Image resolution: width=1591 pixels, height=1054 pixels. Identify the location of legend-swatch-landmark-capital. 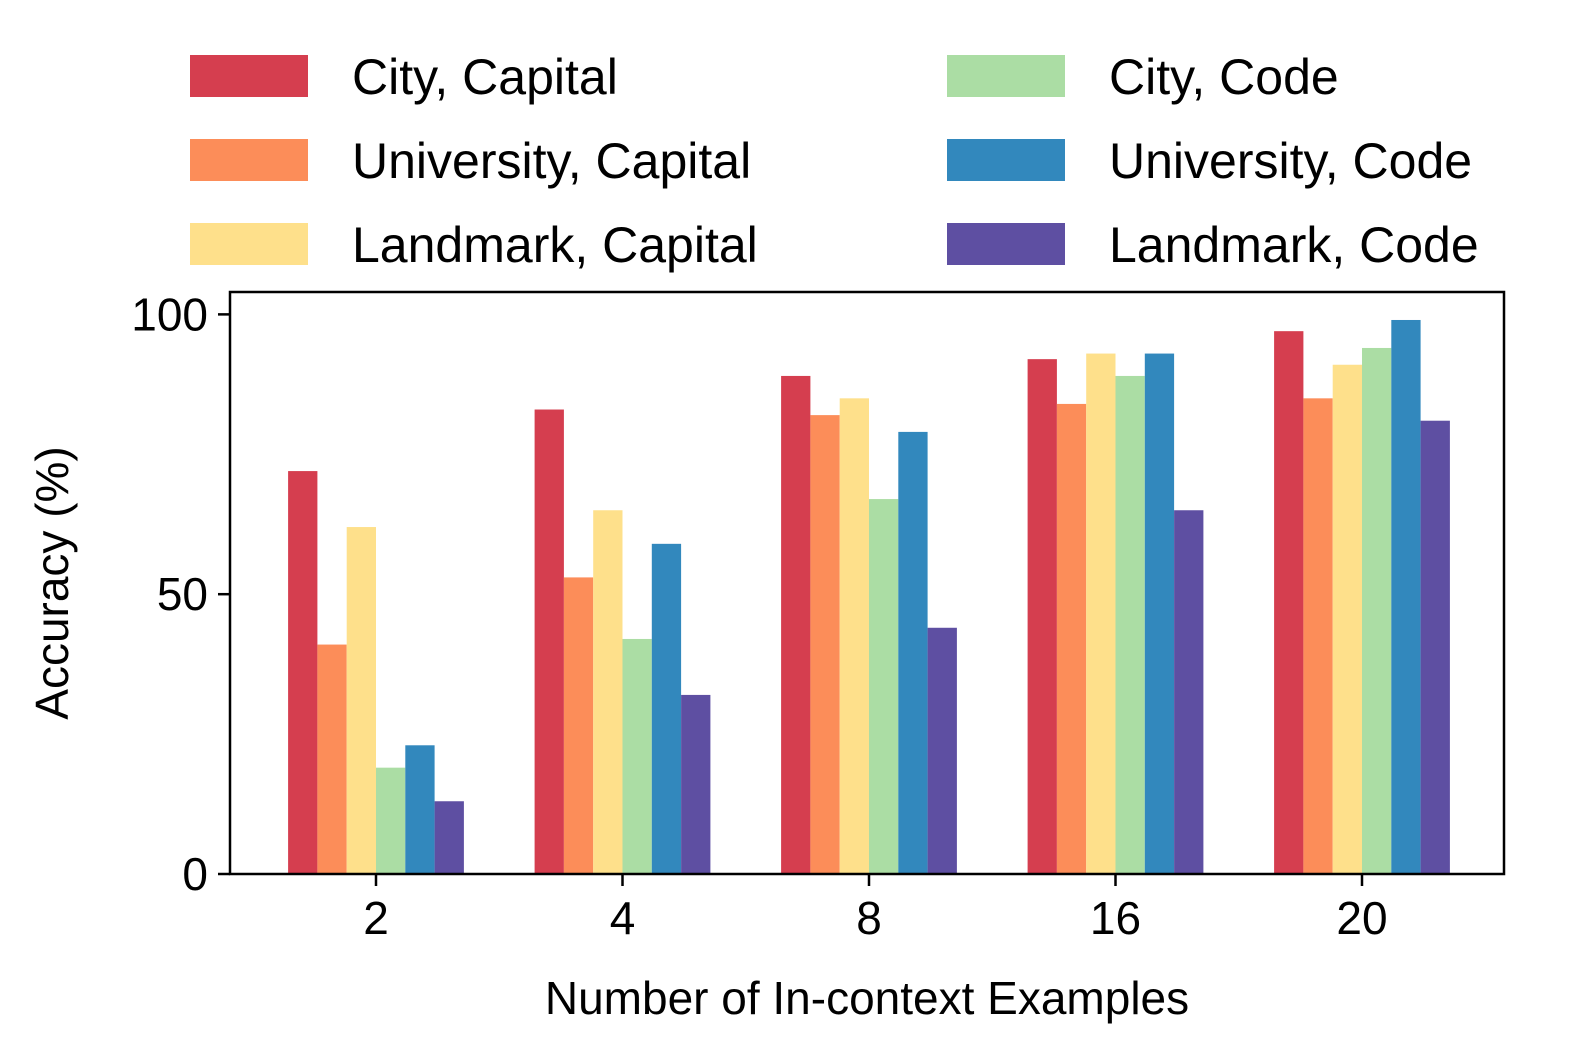
(249, 244).